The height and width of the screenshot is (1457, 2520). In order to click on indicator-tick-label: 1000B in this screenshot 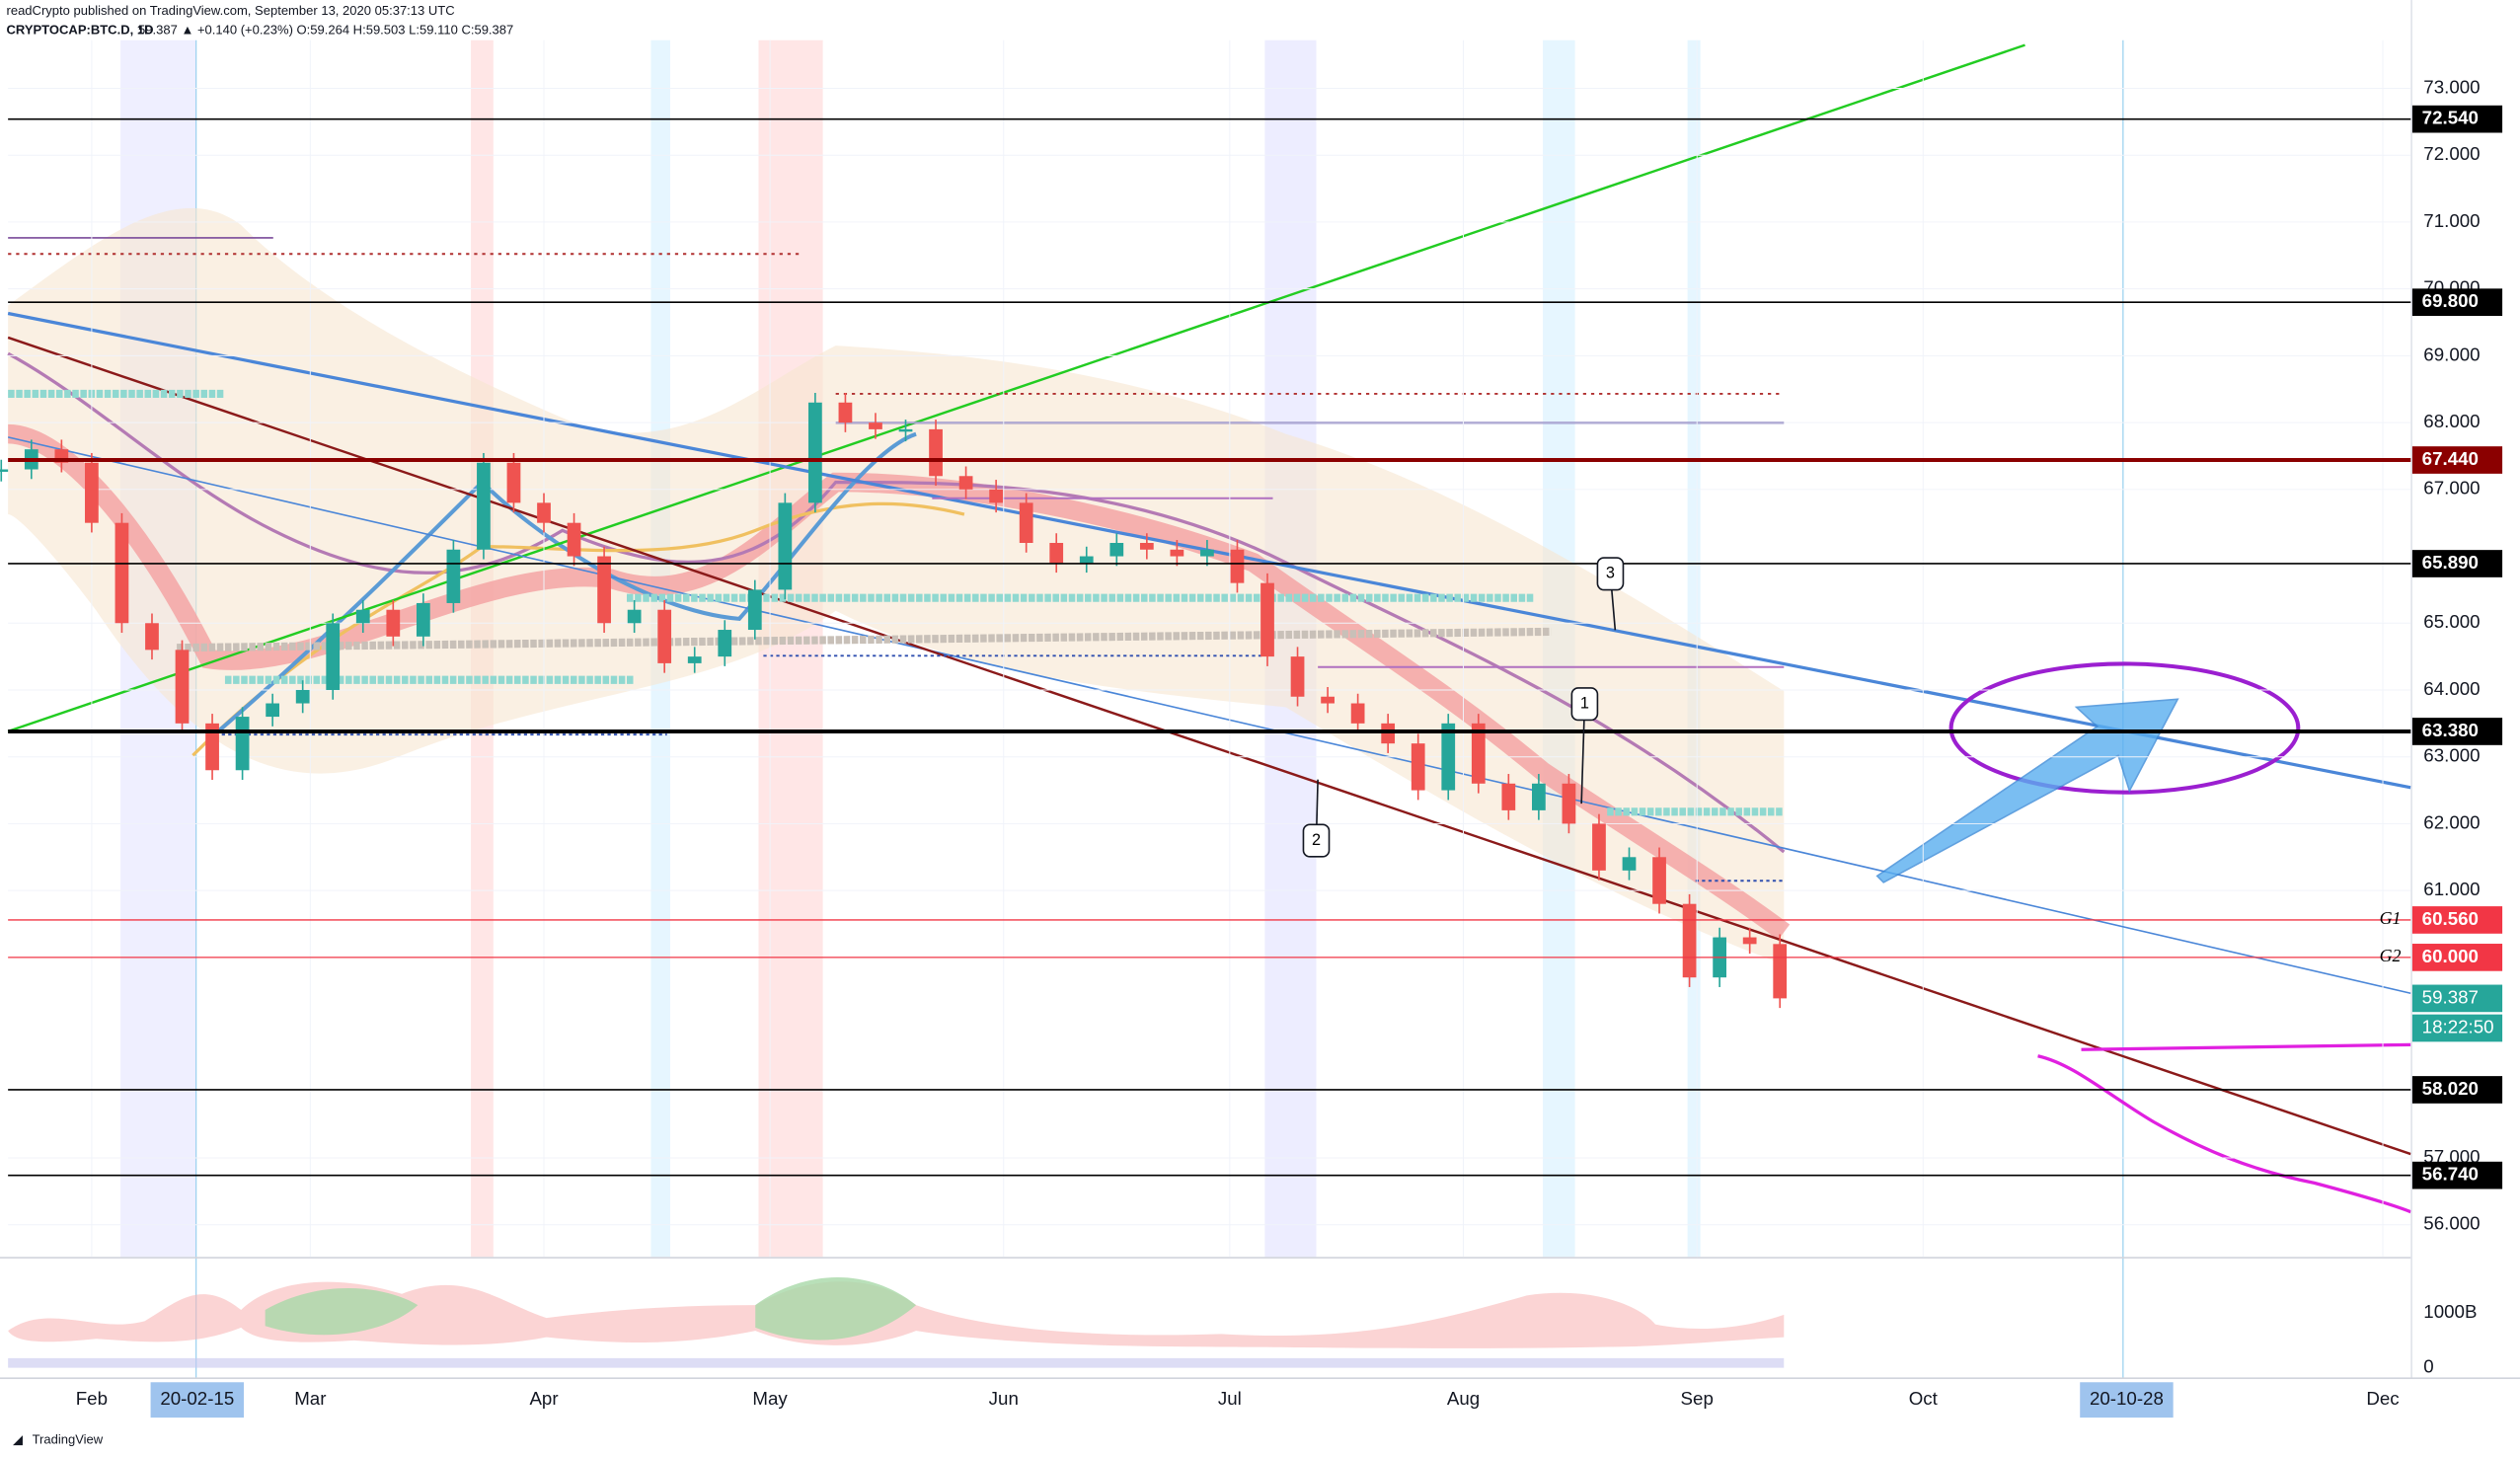, I will do `click(2450, 1311)`.